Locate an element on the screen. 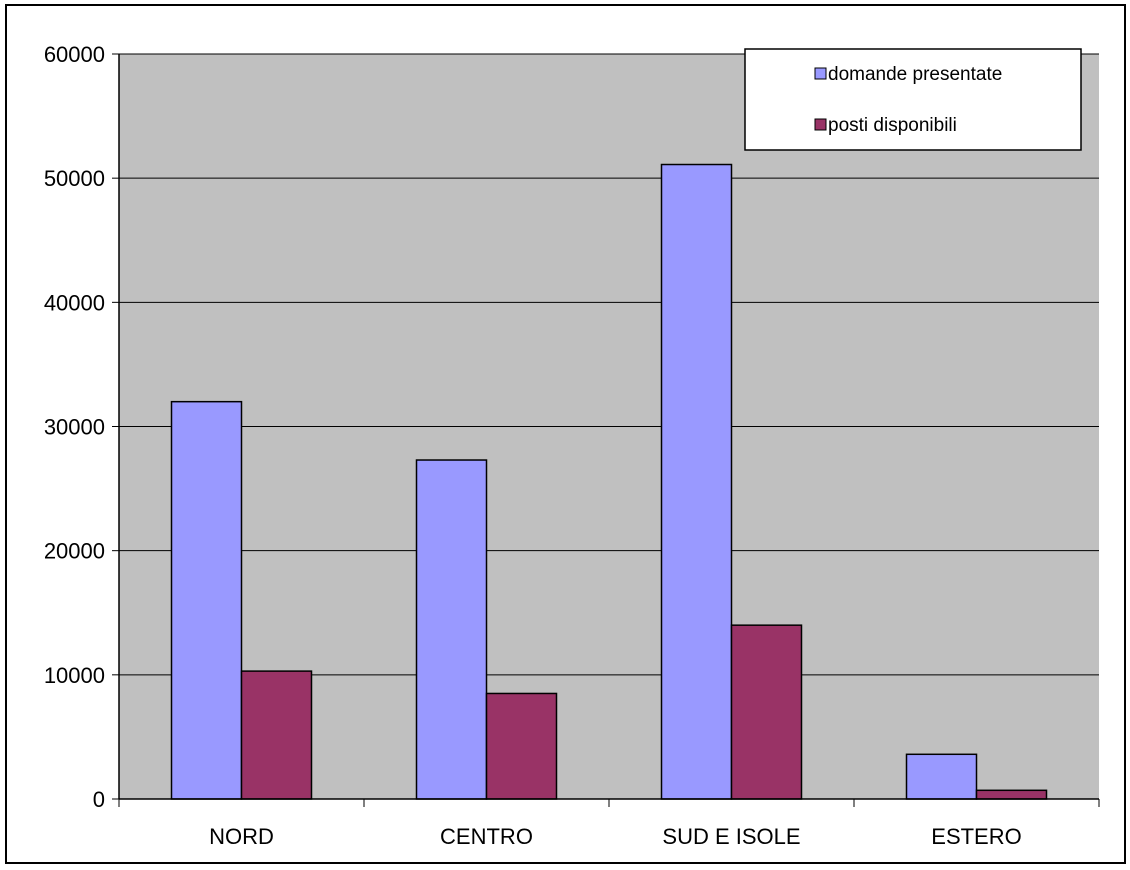 This screenshot has height=870, width=1130. x-tick-label: NORD is located at coordinates (241, 836).